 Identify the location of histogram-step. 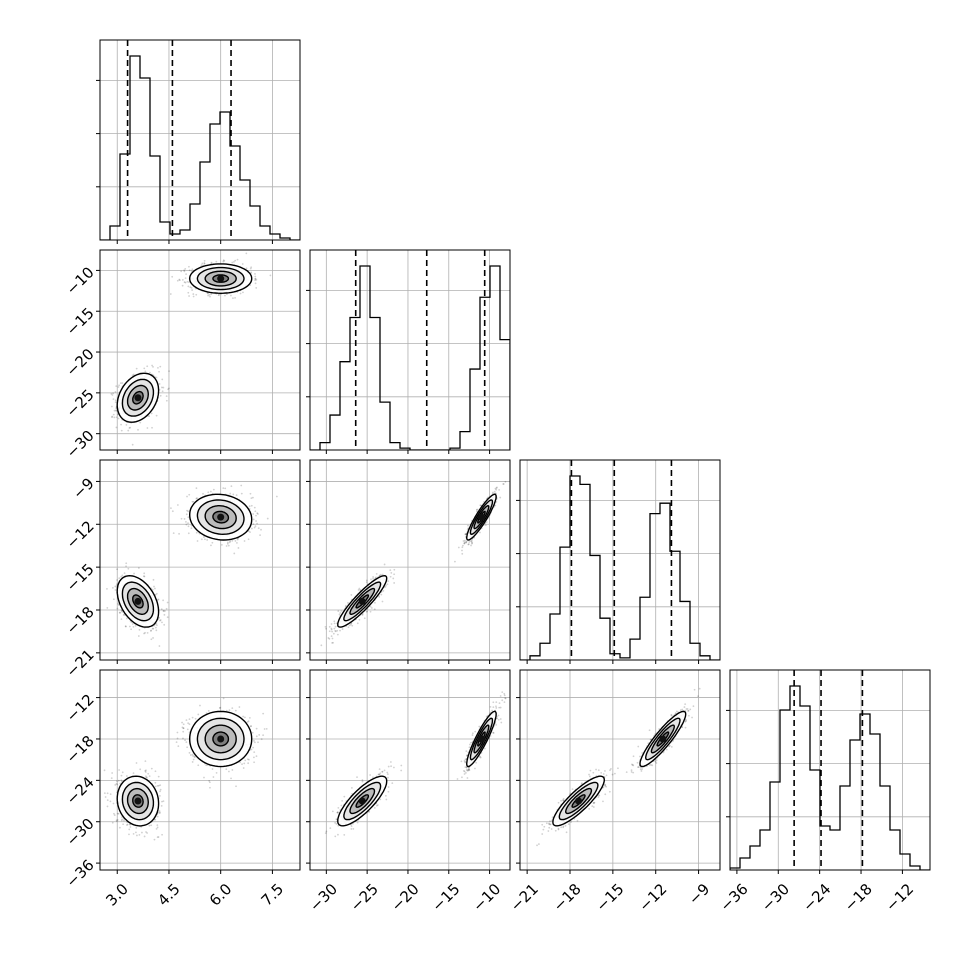
(410, 357).